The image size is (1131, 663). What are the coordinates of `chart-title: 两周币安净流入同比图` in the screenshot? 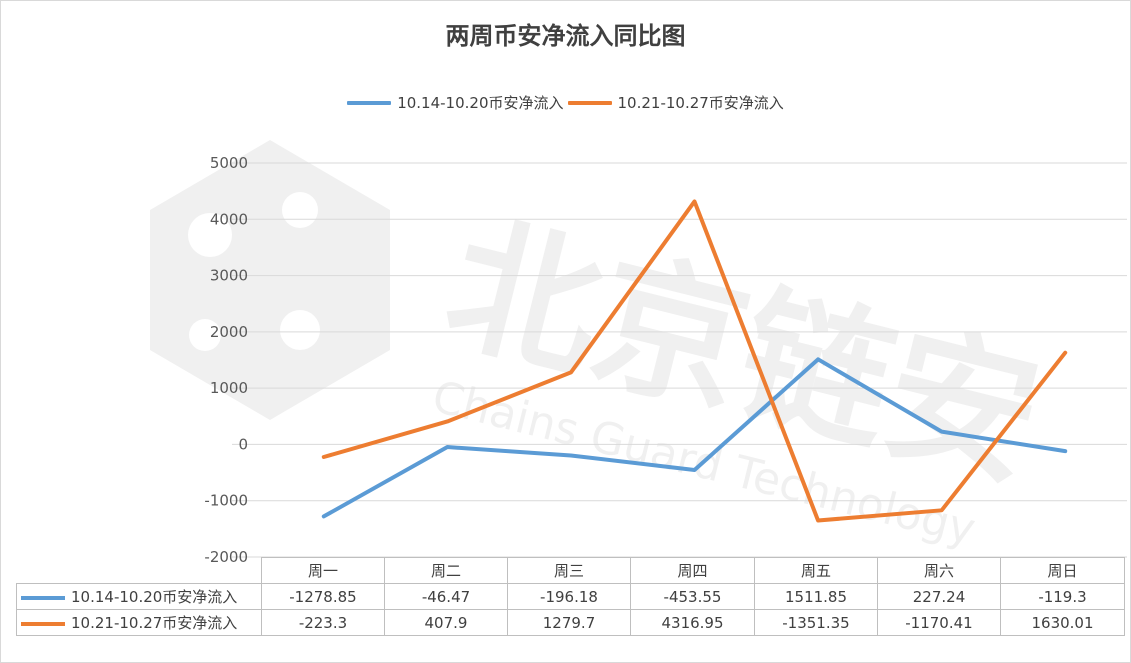 It's located at (565, 35).